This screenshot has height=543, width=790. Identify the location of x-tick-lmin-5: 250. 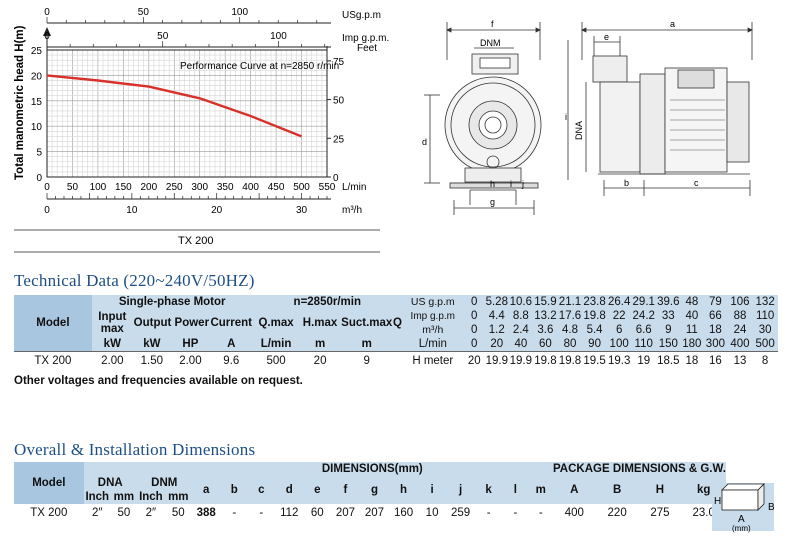
(174, 187).